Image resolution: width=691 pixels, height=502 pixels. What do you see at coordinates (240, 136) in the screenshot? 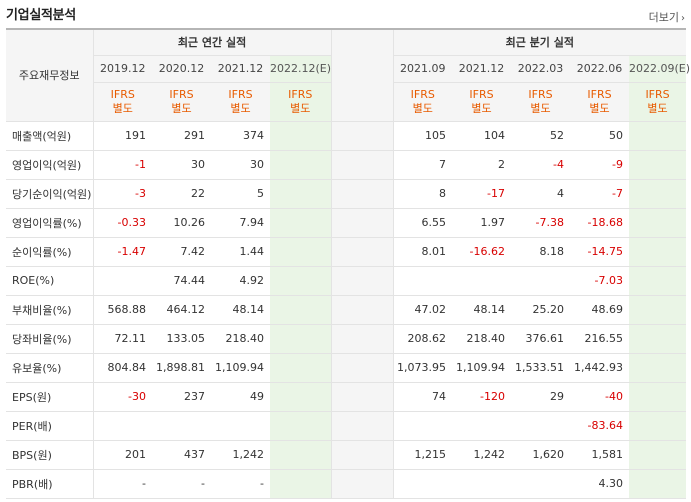
I see `annual-value-cell: 374` at bounding box center [240, 136].